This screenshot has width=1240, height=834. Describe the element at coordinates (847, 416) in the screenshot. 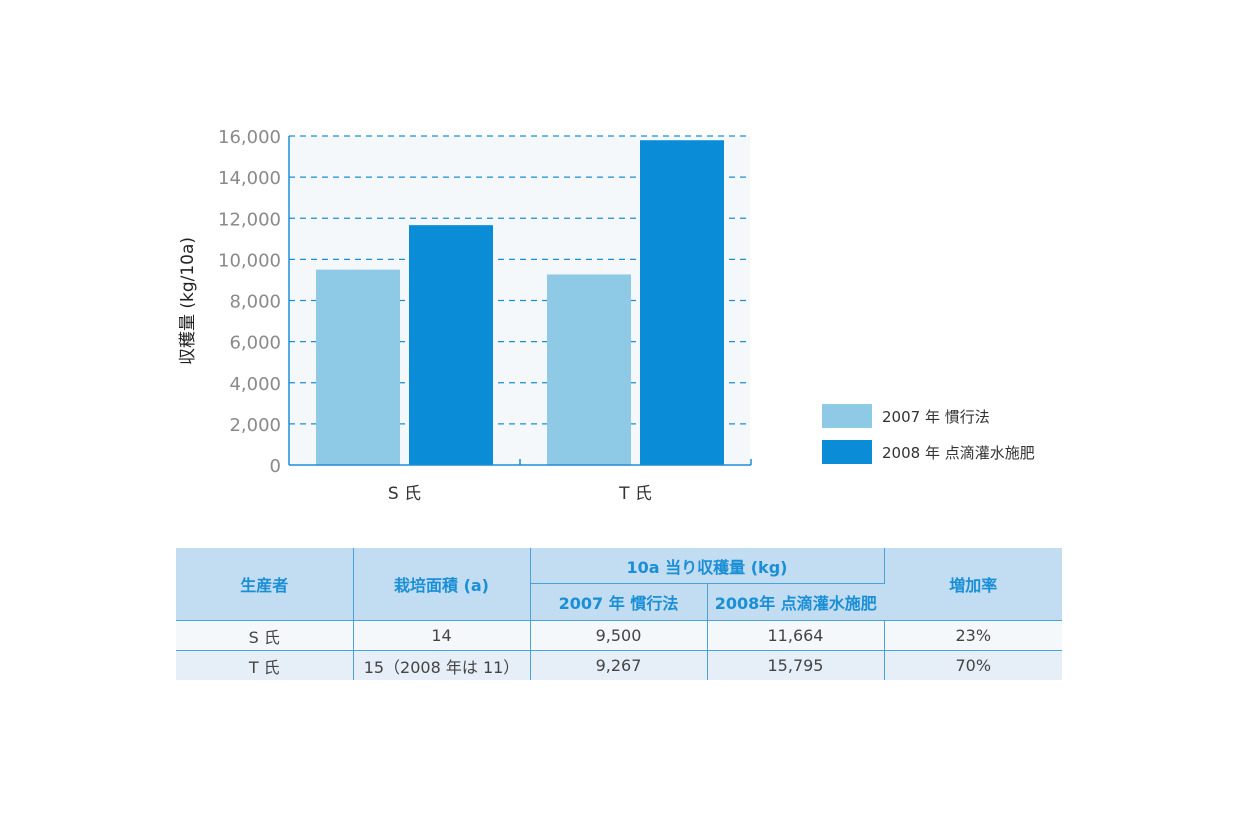

I see `legend-swatch-2007` at that location.